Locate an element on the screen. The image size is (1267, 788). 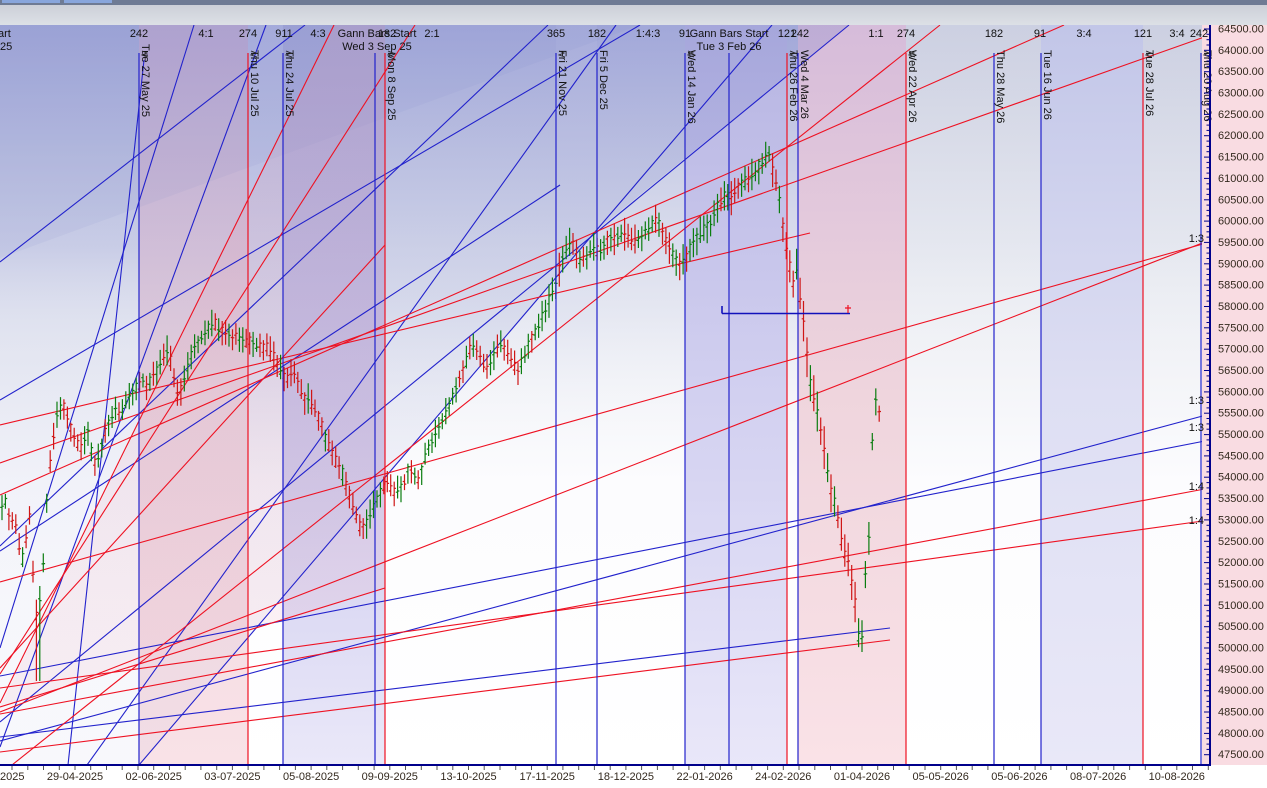
svg-text: 47500.00 is located at coordinates (1241, 755).